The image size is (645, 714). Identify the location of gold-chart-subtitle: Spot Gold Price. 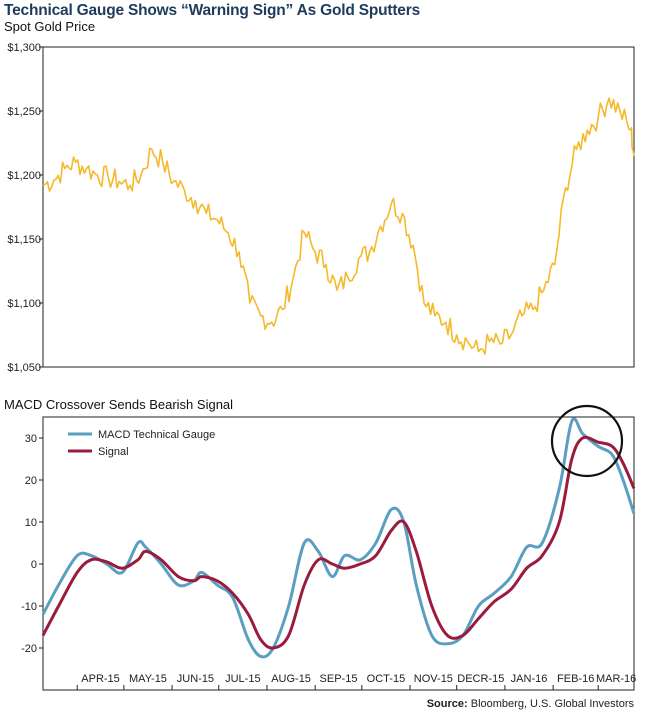
(49, 26).